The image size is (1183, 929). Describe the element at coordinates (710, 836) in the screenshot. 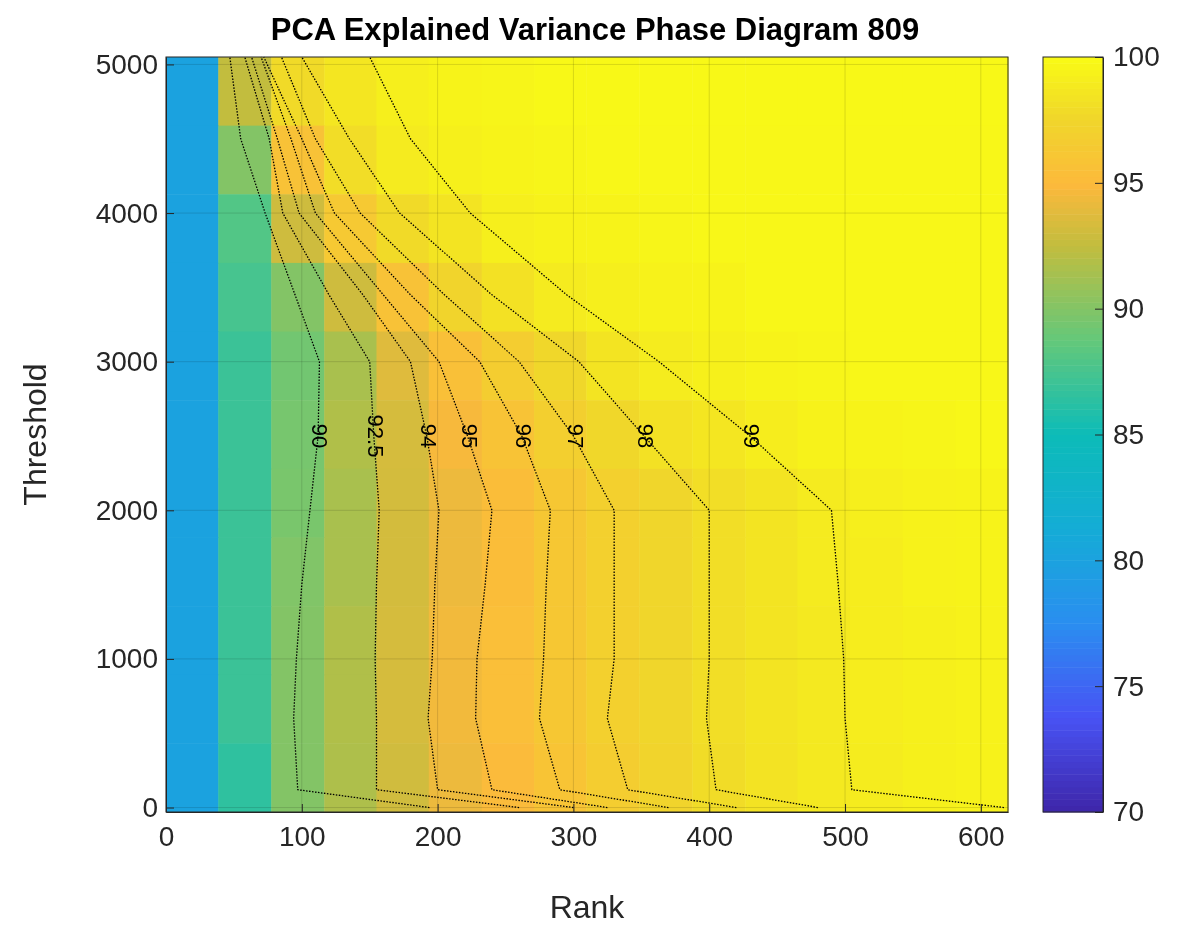

I see `x-tick-label: 400` at that location.